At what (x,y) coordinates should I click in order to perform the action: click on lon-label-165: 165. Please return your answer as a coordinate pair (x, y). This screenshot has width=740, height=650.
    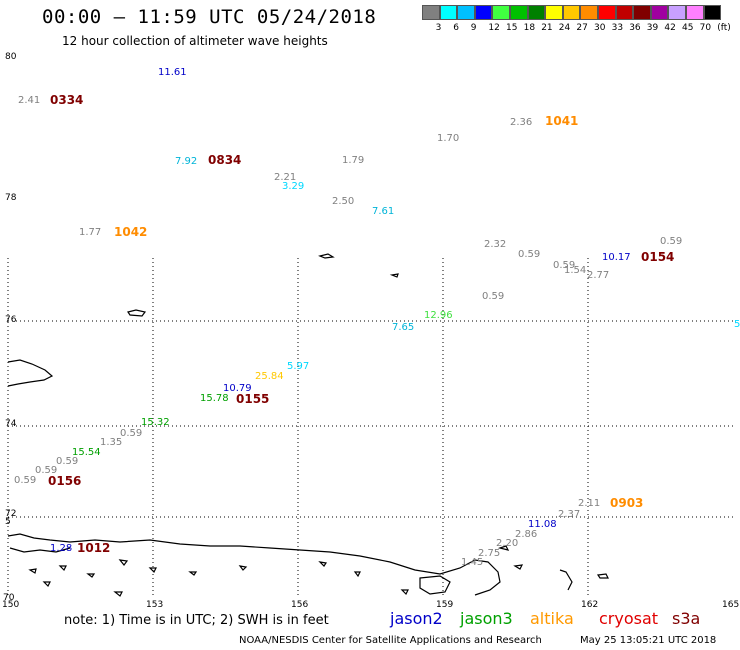
    Looking at the image, I should click on (731, 605).